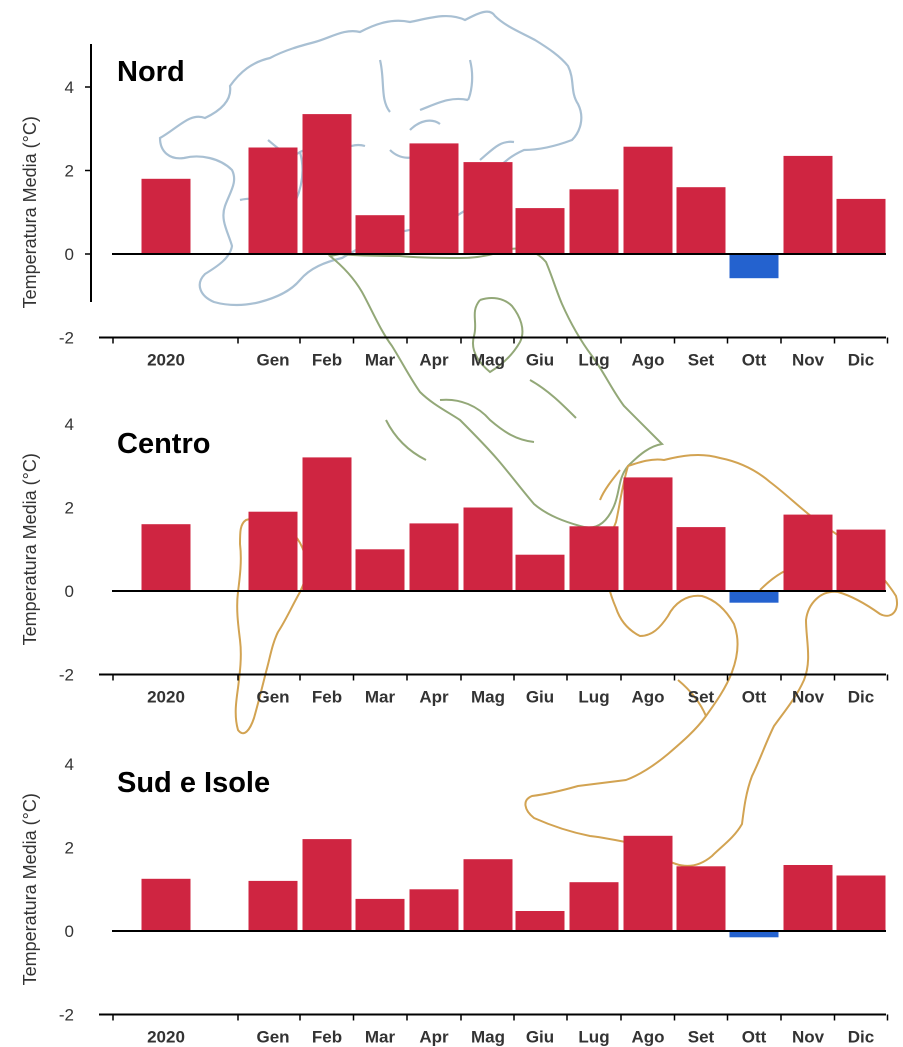 The height and width of the screenshot is (1047, 903). What do you see at coordinates (163, 444) in the screenshot?
I see `chart-title: Centro` at bounding box center [163, 444].